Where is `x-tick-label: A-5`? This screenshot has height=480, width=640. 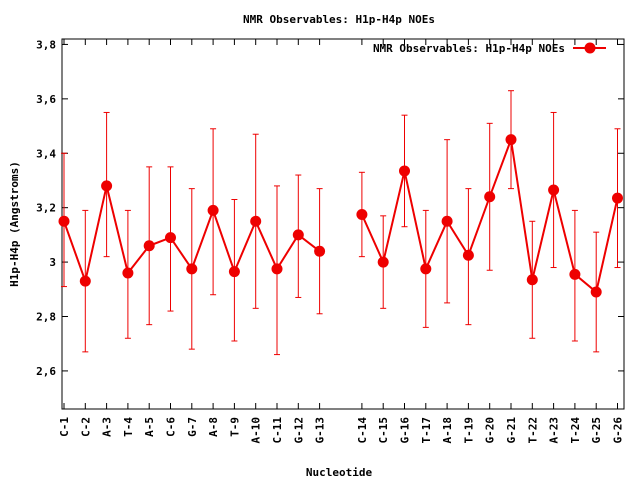 x-tick-label: A-5 is located at coordinates (149, 427).